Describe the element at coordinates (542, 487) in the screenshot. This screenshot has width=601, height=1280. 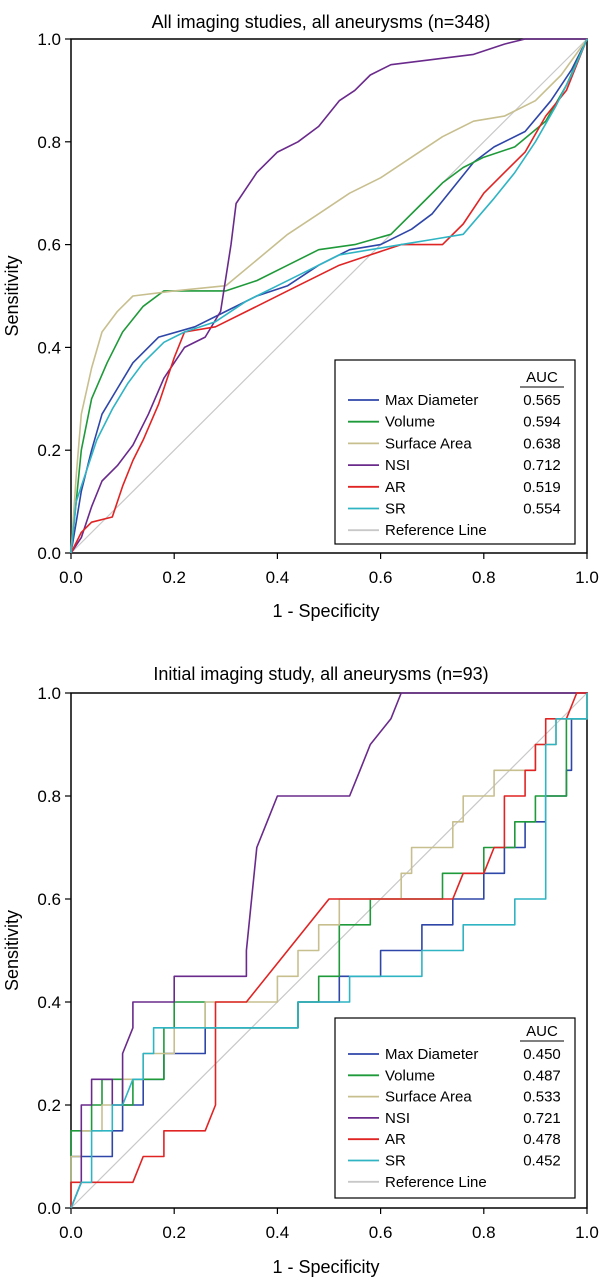
I see `legend-auc-ar: 0.519` at that location.